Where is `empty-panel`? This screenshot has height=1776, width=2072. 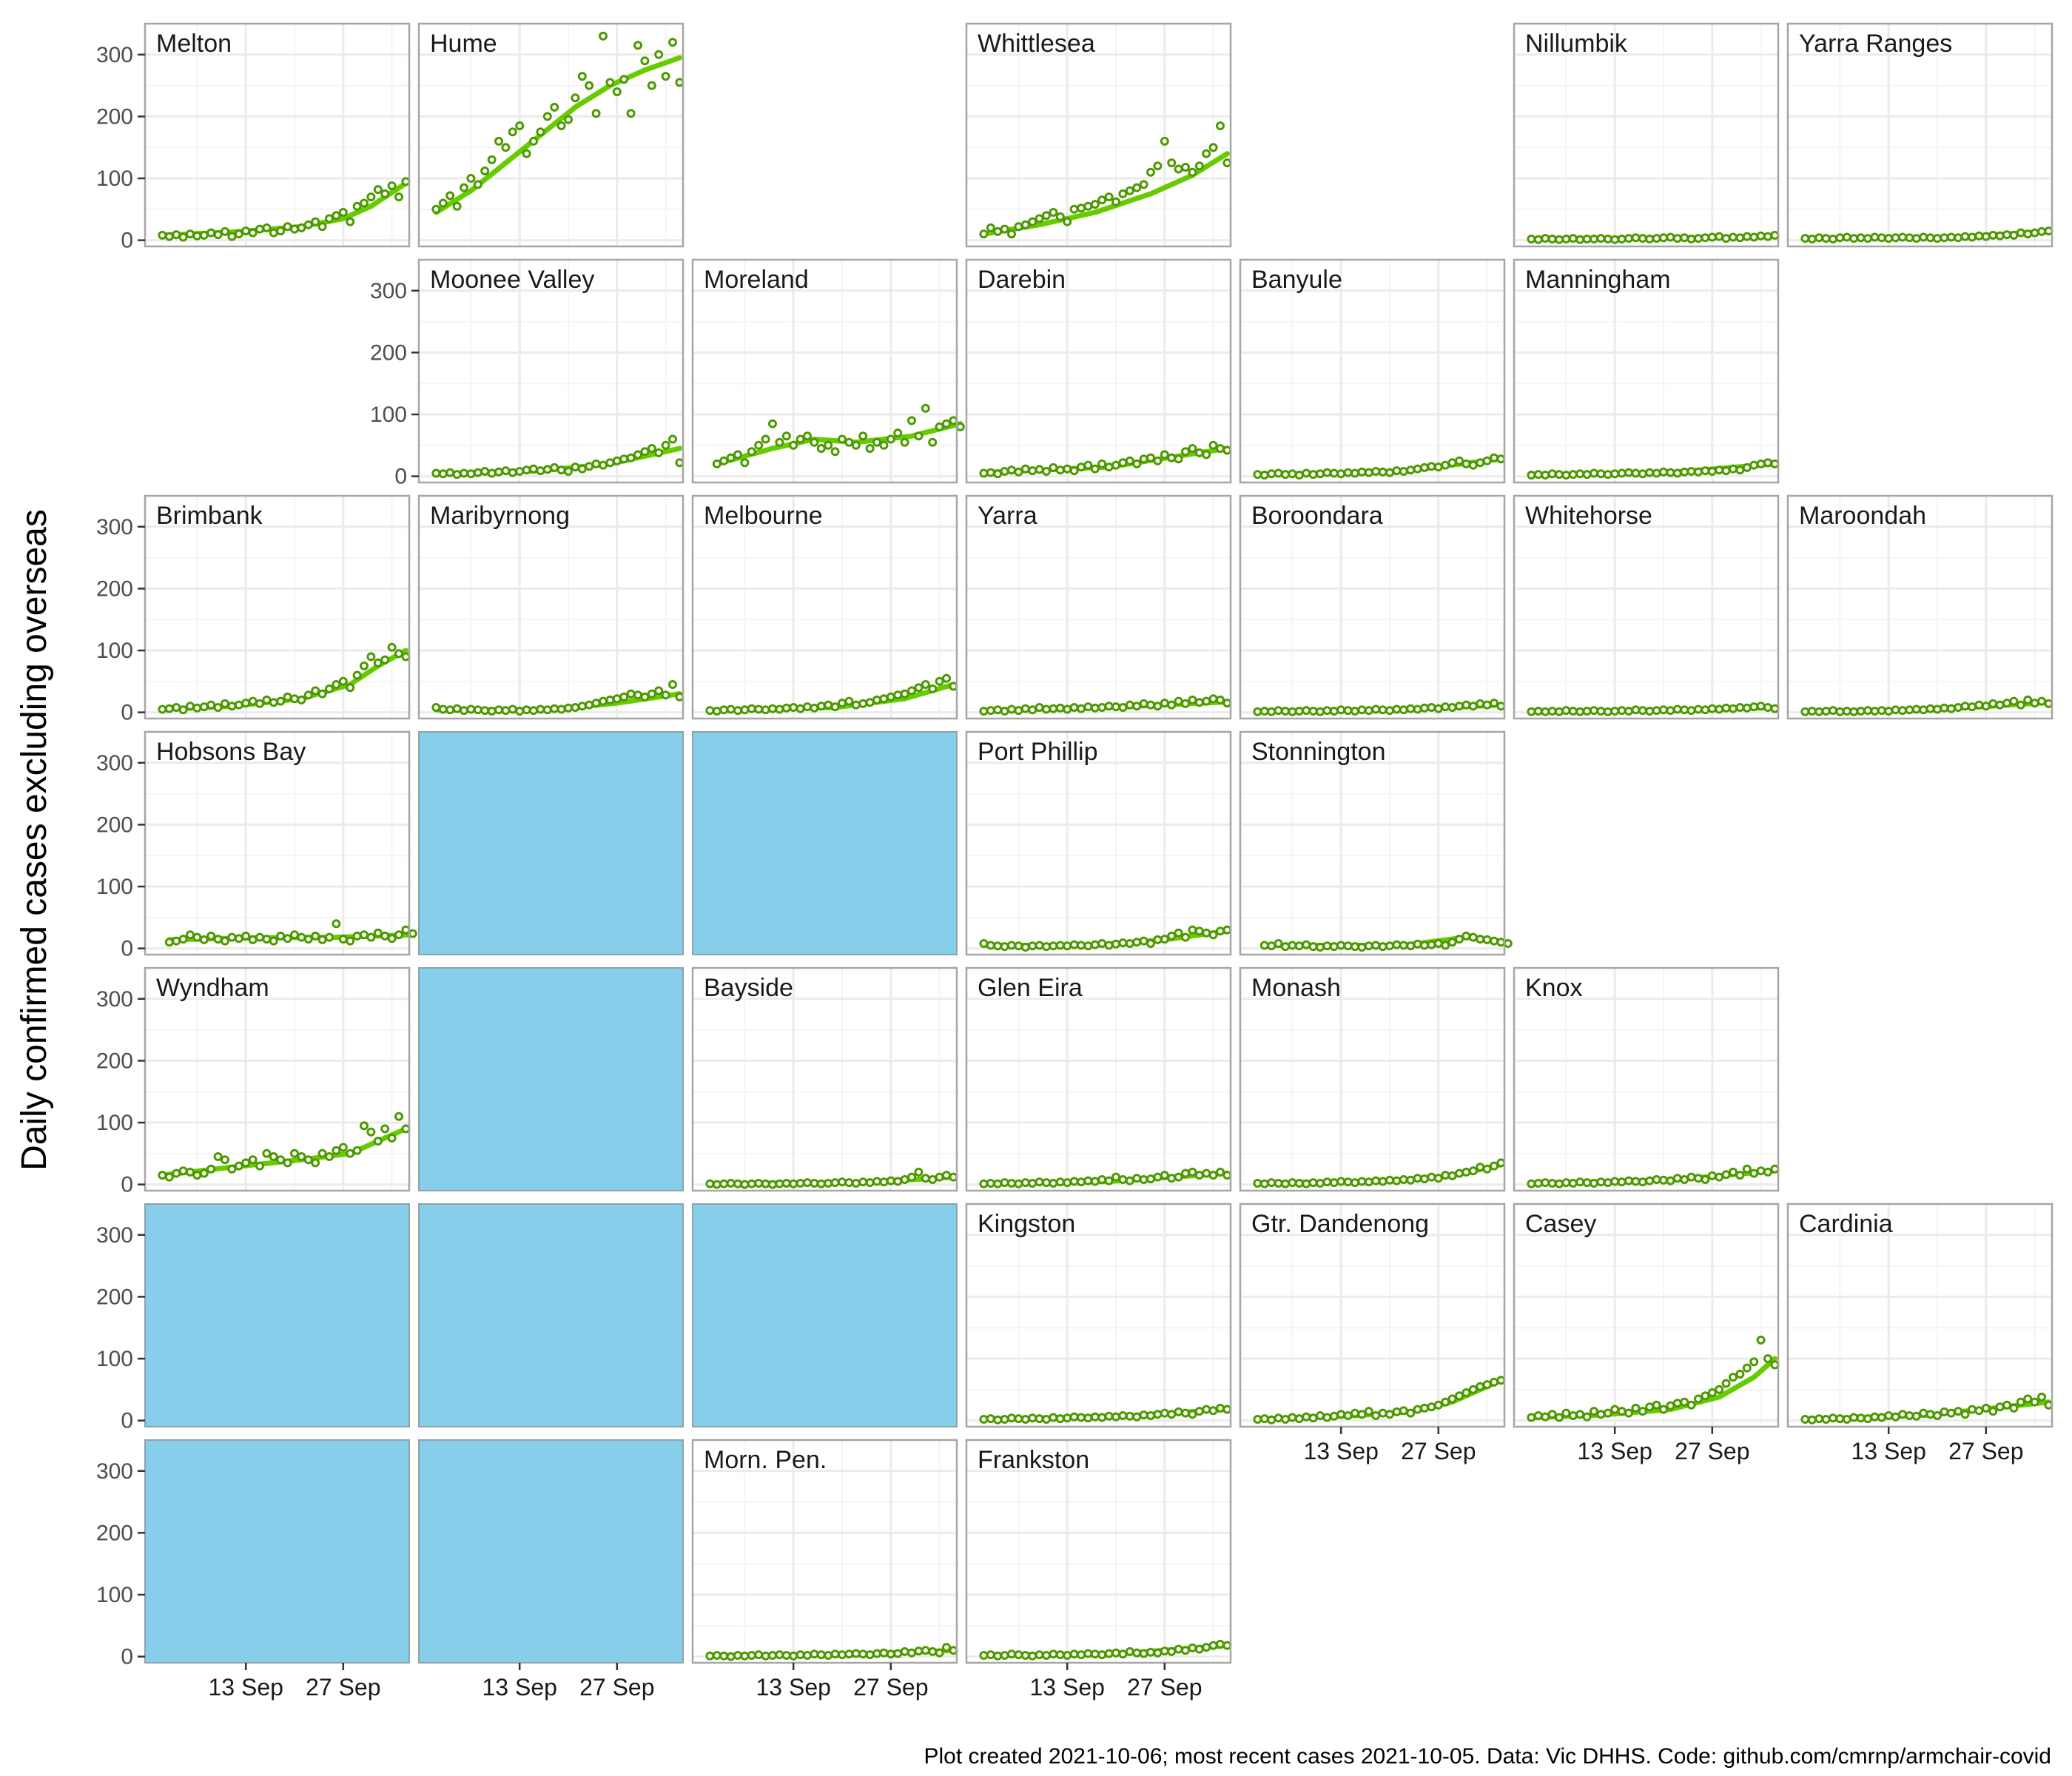
empty-panel is located at coordinates (551, 1315).